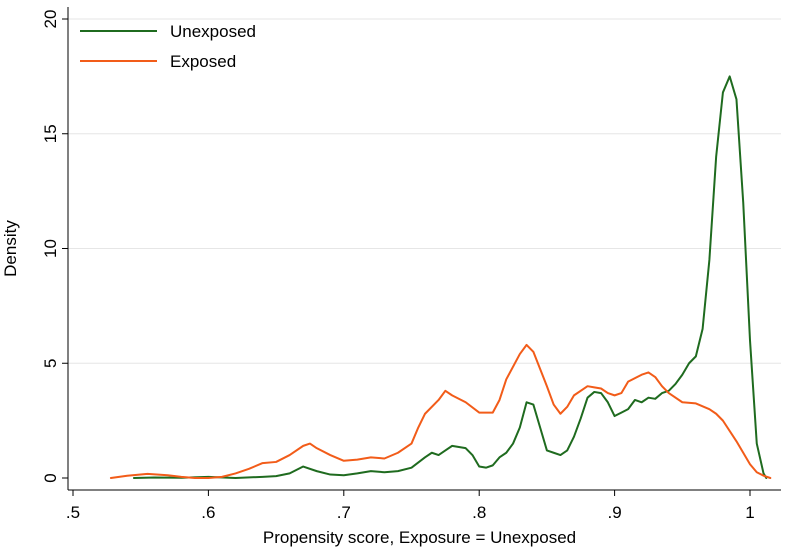 This screenshot has width=787, height=549. What do you see at coordinates (50, 477) in the screenshot?
I see `y-tick-label-0: 0` at bounding box center [50, 477].